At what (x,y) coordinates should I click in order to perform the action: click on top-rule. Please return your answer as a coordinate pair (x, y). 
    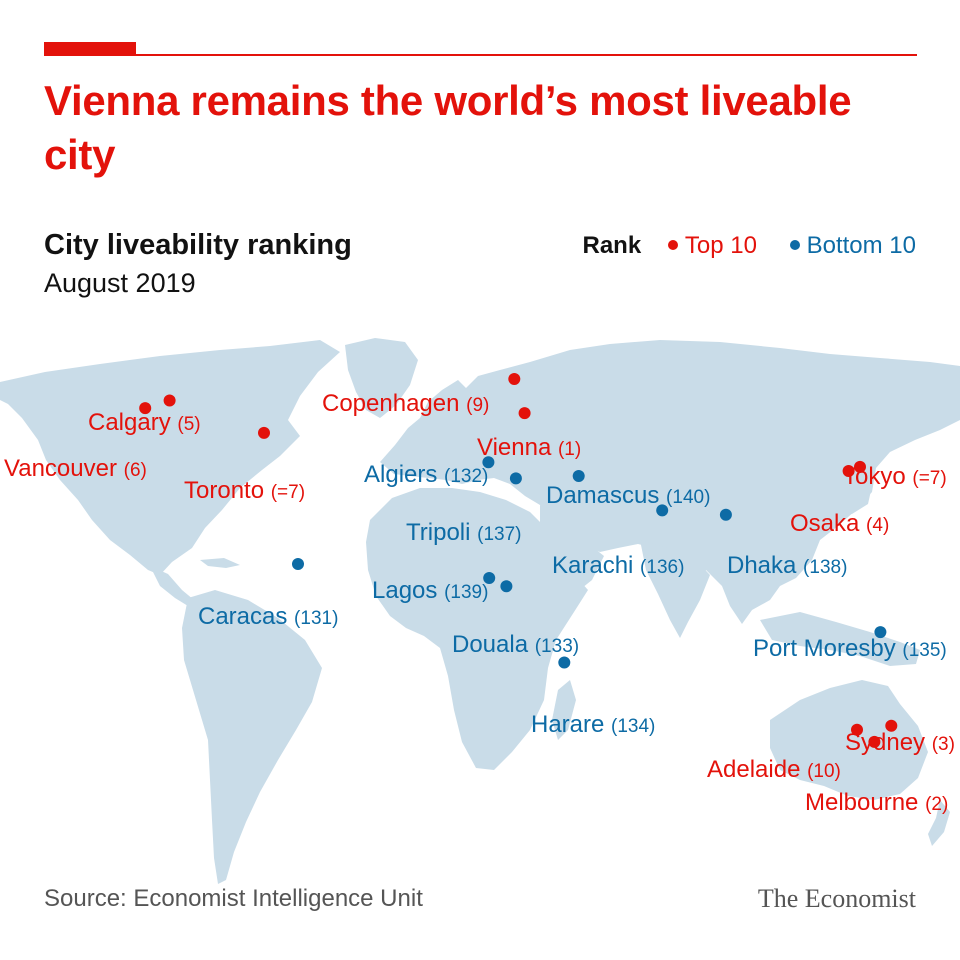
    Looking at the image, I should click on (480, 55).